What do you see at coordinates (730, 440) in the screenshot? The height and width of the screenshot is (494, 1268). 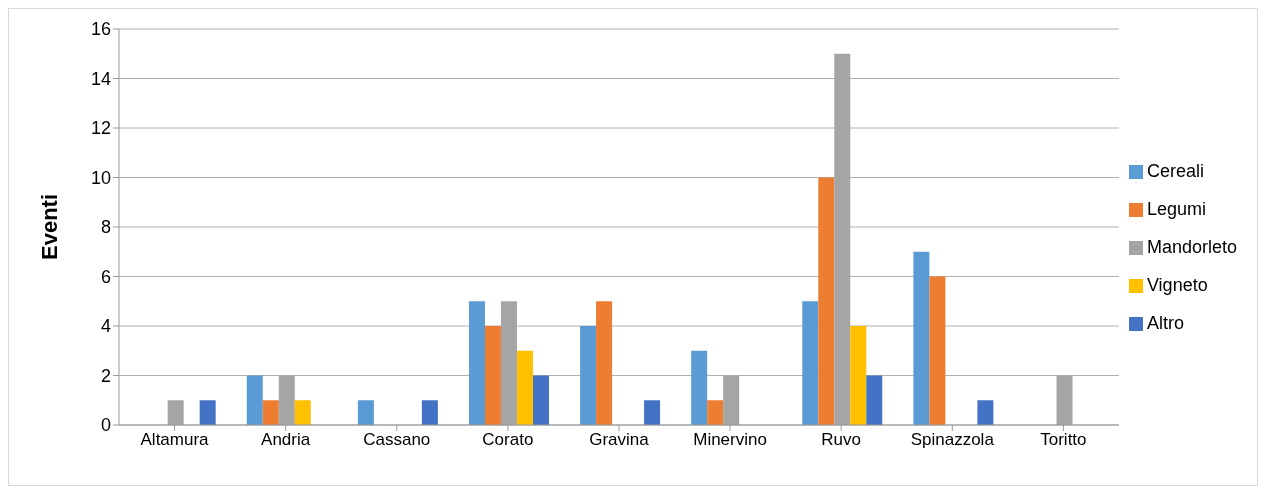 I see `x-tick-label: Minervino` at bounding box center [730, 440].